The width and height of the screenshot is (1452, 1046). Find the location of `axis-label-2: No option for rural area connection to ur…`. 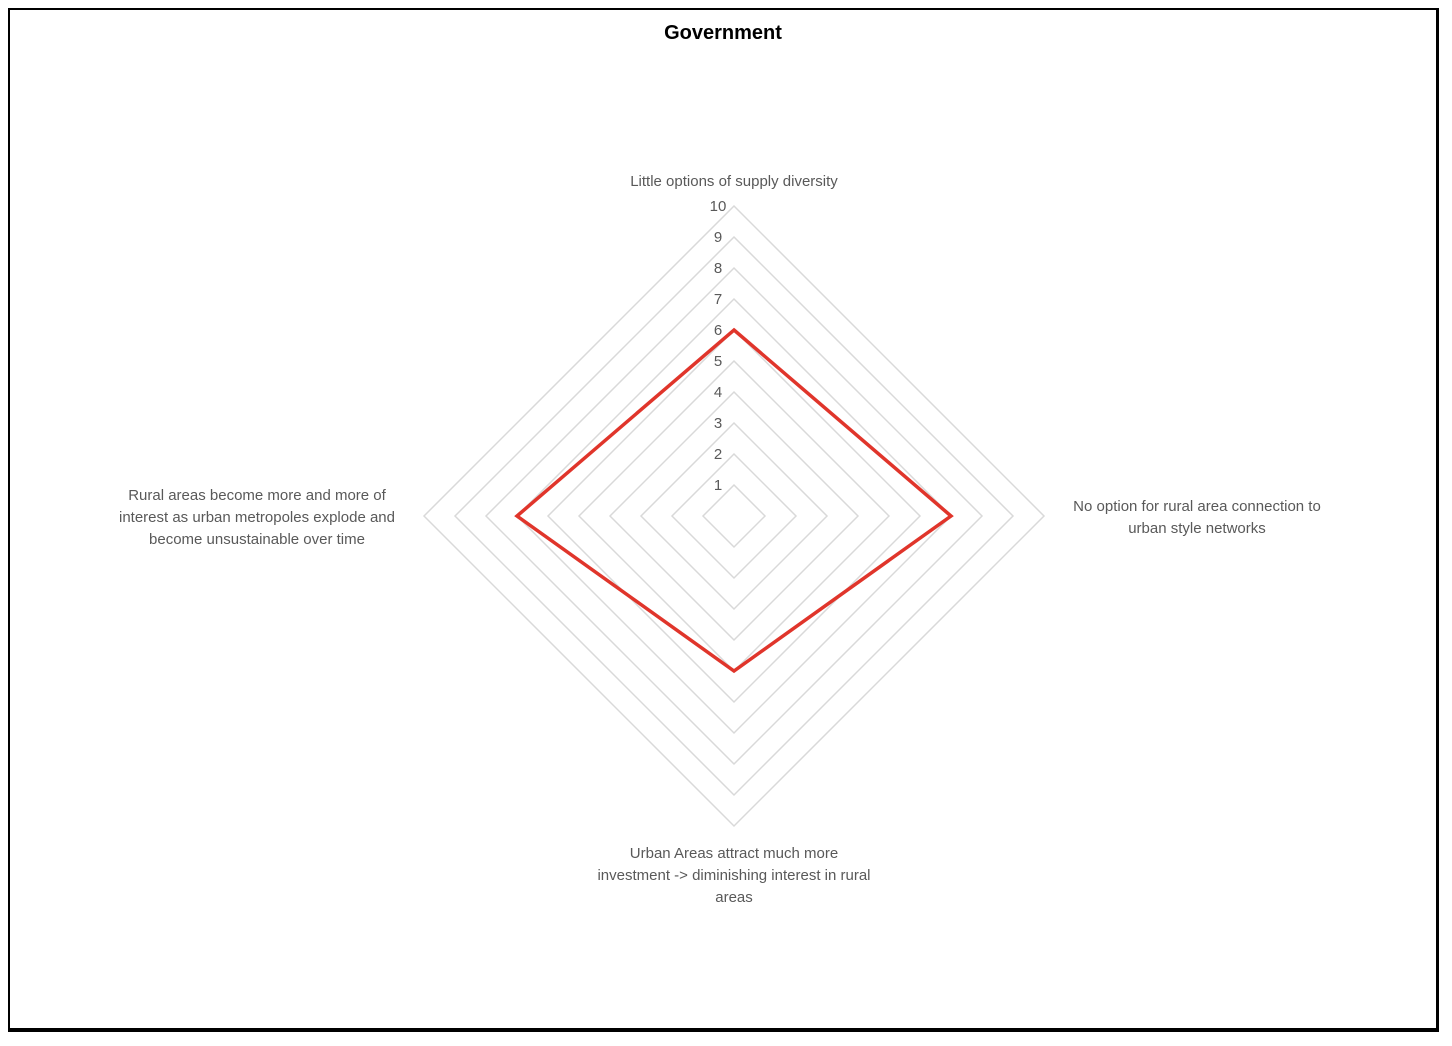

axis-label-2: No option for rural area connection to ur… is located at coordinates (1197, 517).